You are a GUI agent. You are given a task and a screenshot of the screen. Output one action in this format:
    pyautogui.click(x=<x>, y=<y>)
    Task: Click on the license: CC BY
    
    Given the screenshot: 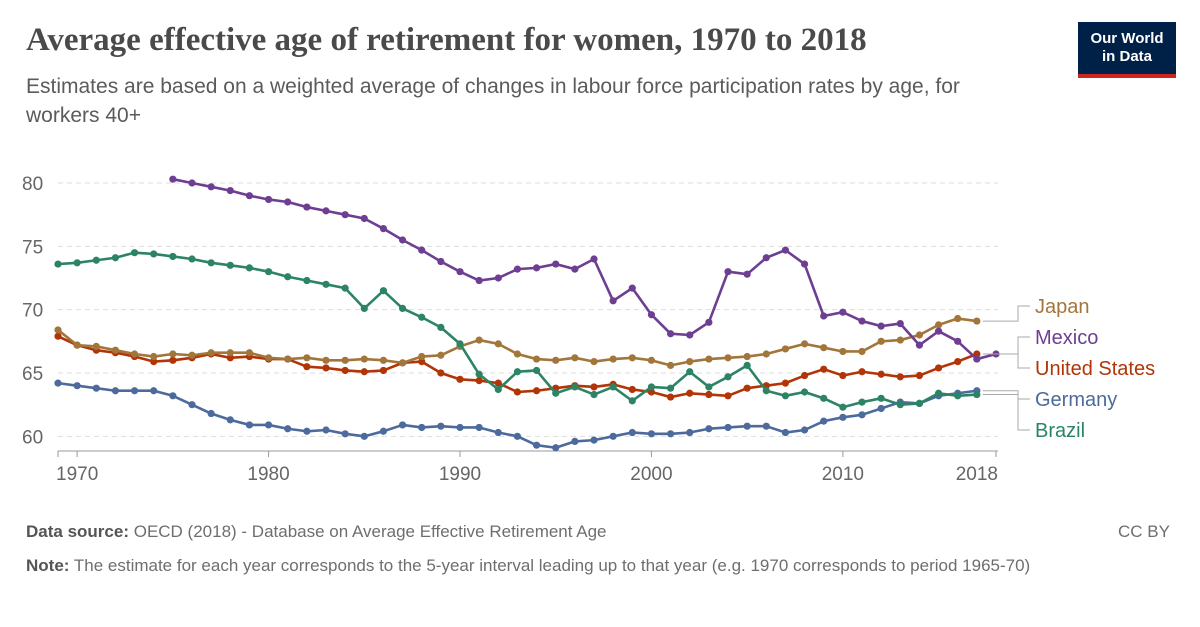 What is the action you would take?
    pyautogui.click(x=1144, y=531)
    